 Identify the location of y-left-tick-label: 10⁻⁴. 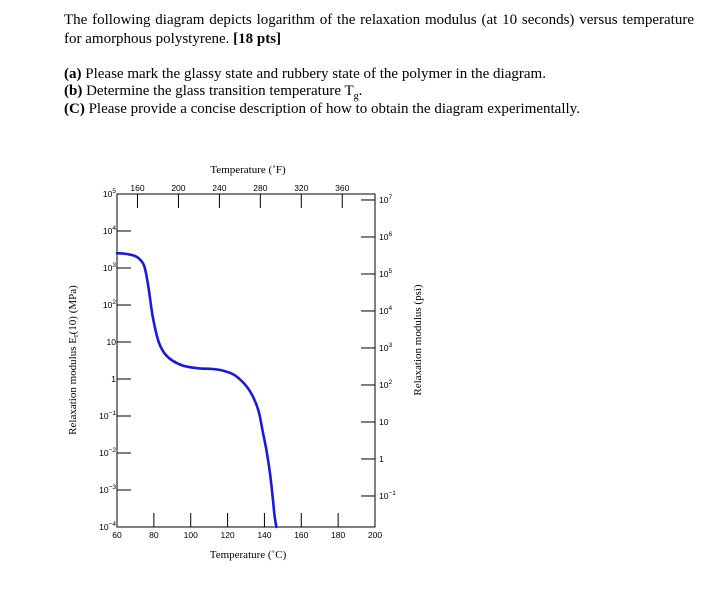
(107, 526).